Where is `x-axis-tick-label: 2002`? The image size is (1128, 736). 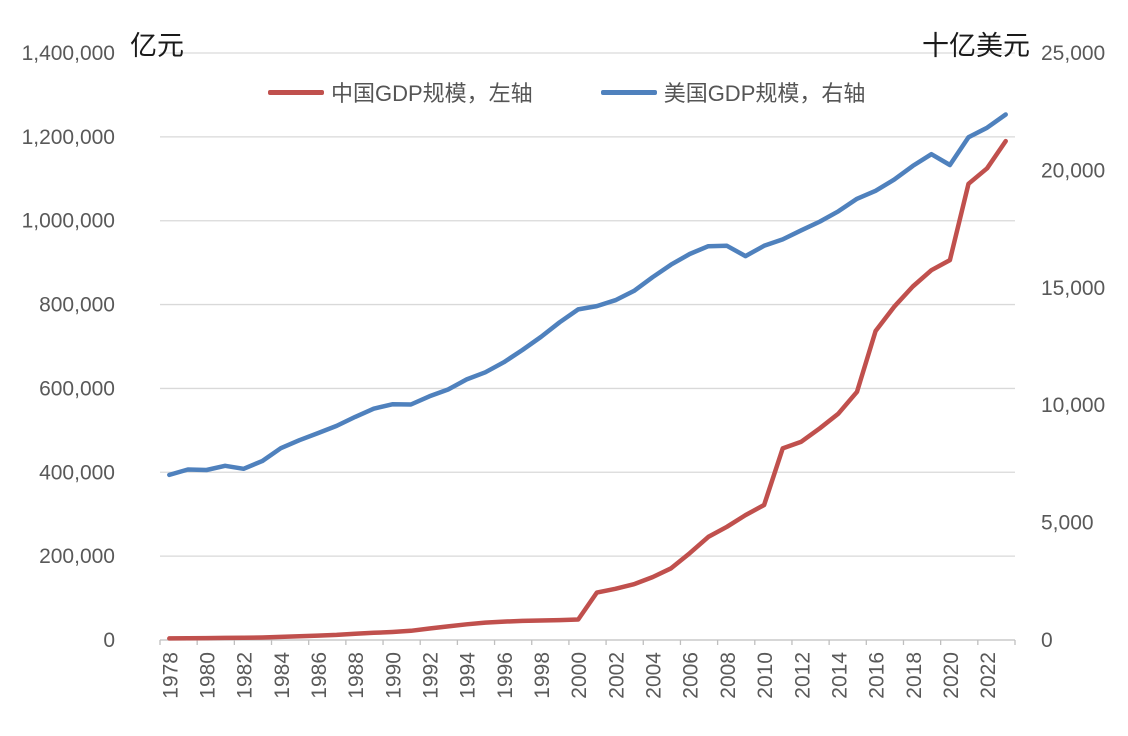
x-axis-tick-label: 2002 is located at coordinates (616, 675).